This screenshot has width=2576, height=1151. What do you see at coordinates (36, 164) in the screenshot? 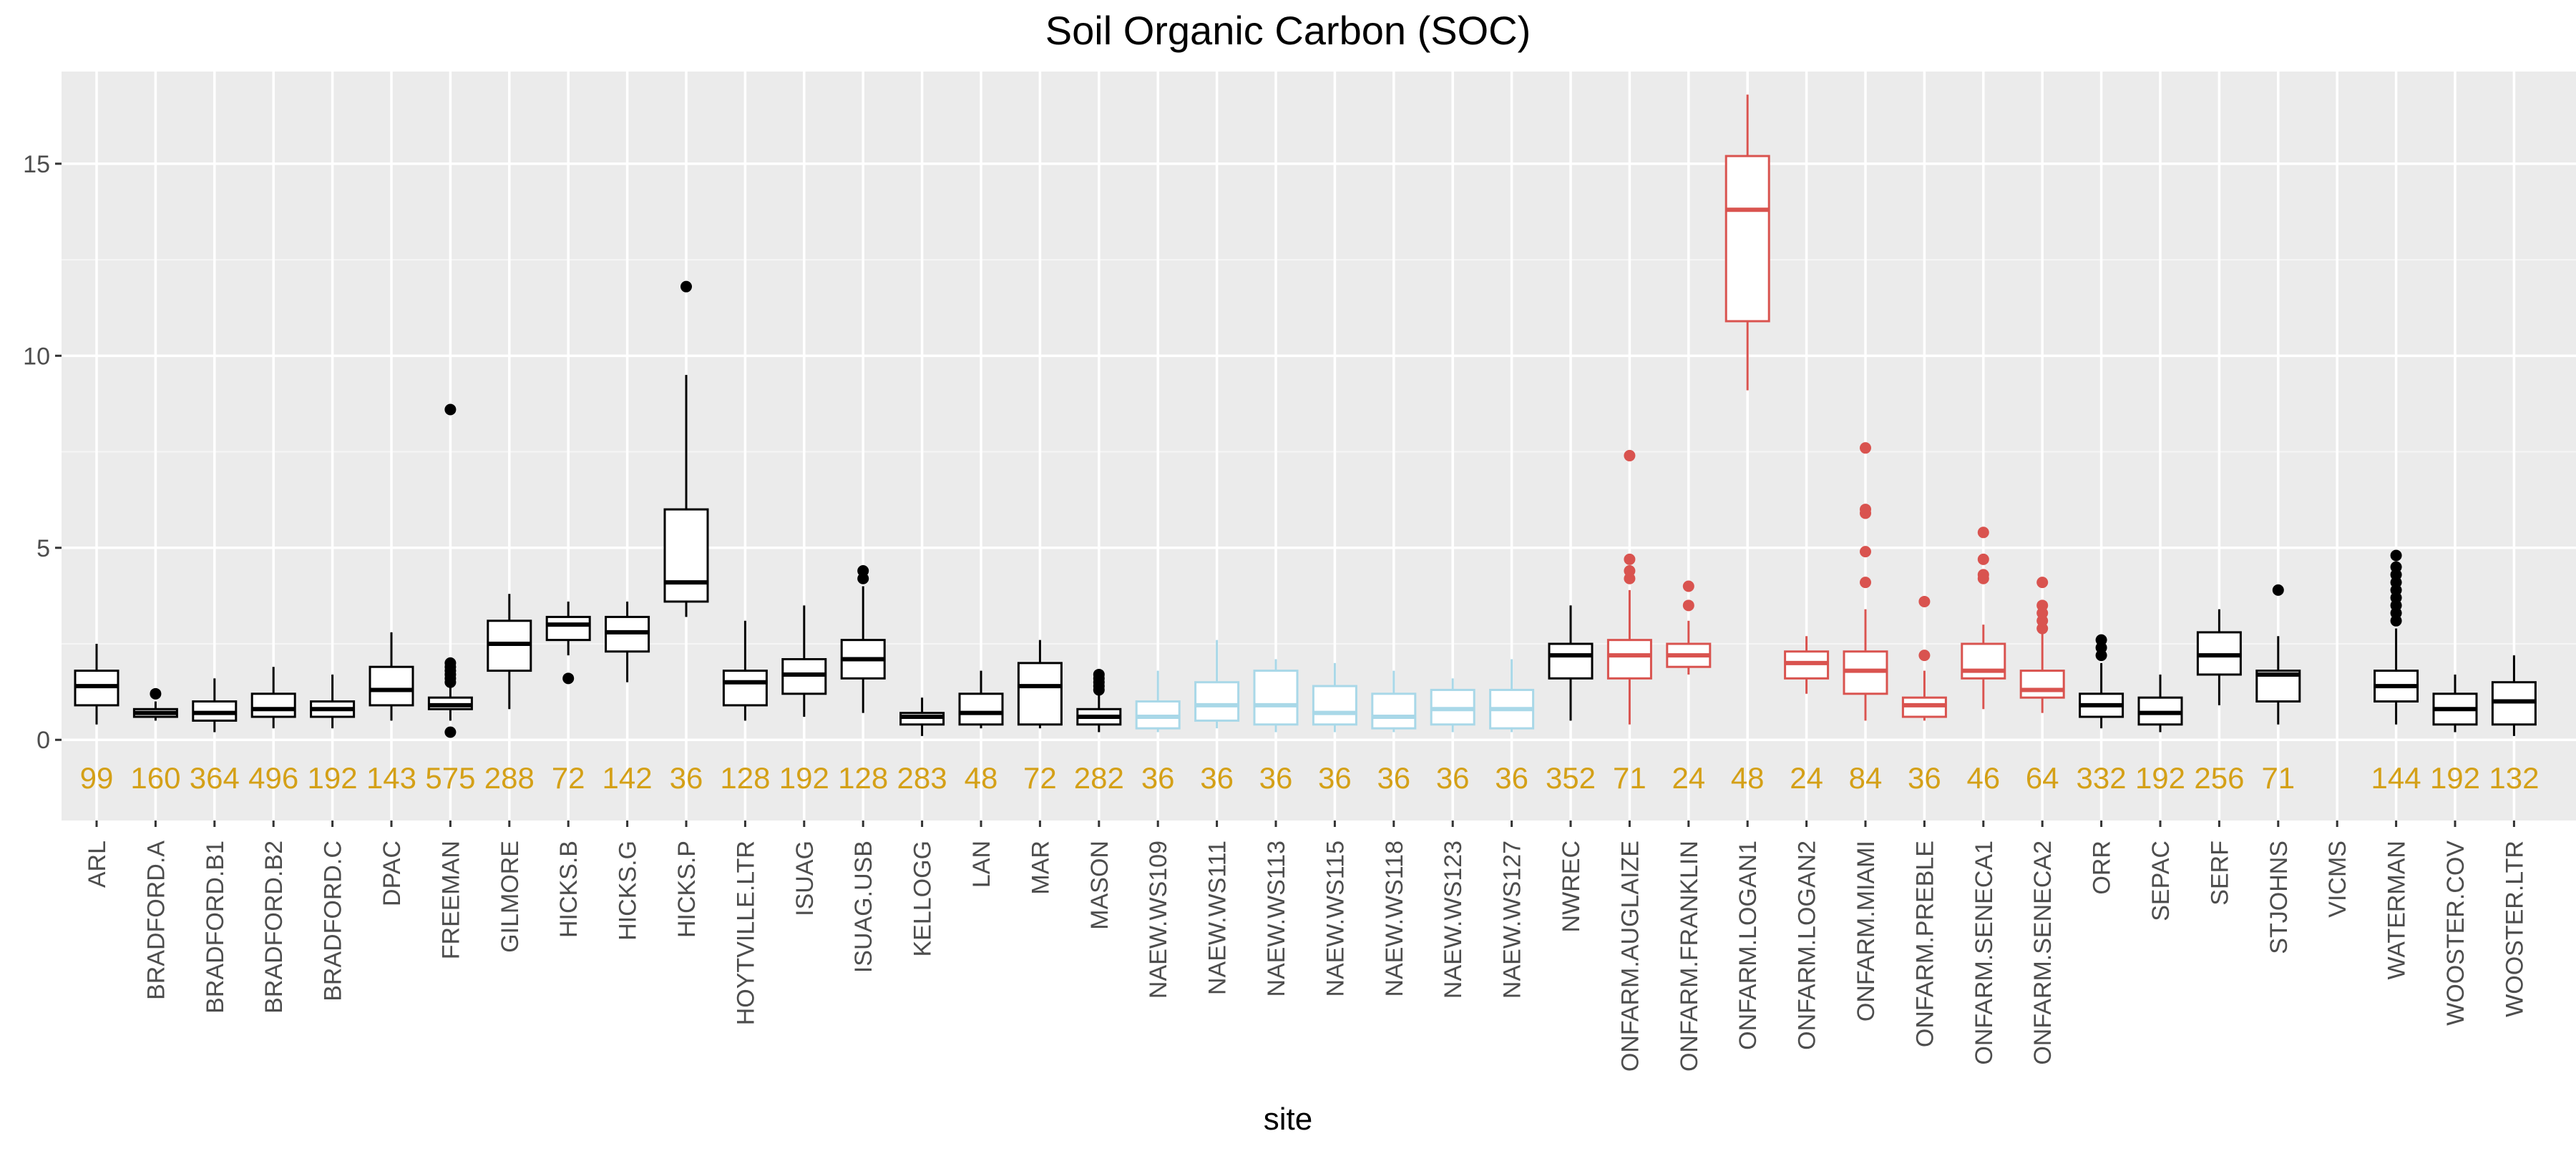
I see `y-tick-label: 15` at bounding box center [36, 164].